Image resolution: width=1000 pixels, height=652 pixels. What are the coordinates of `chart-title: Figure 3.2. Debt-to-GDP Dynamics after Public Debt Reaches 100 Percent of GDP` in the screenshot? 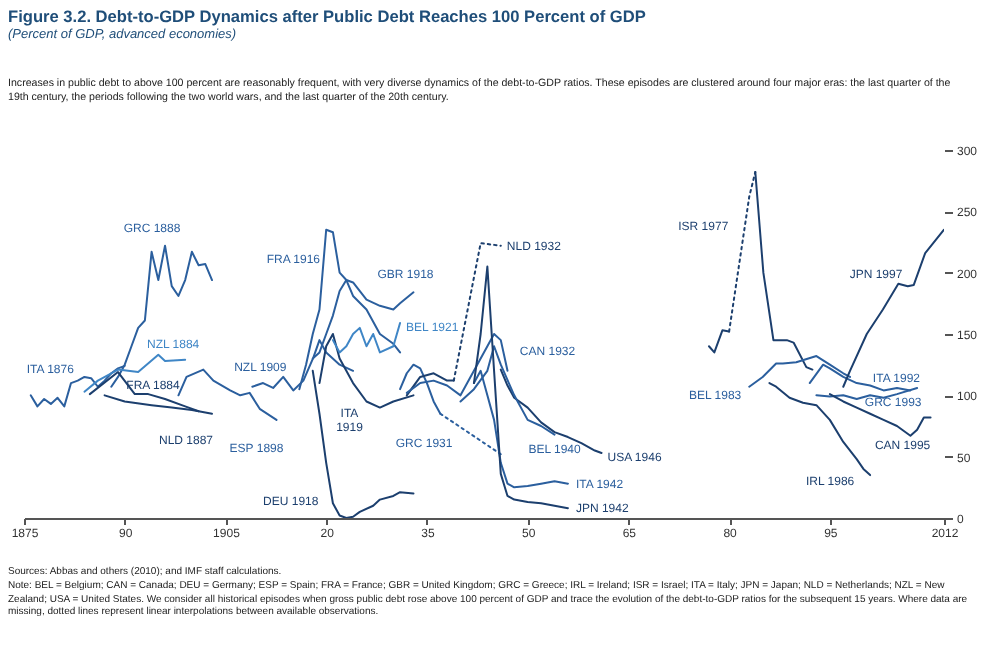 It's located at (328, 16).